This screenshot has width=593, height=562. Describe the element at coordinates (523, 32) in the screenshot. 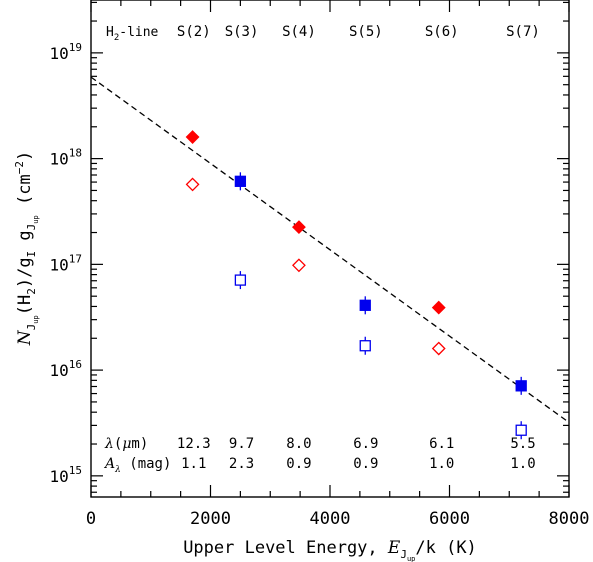

I see `line-label: S(7)` at that location.